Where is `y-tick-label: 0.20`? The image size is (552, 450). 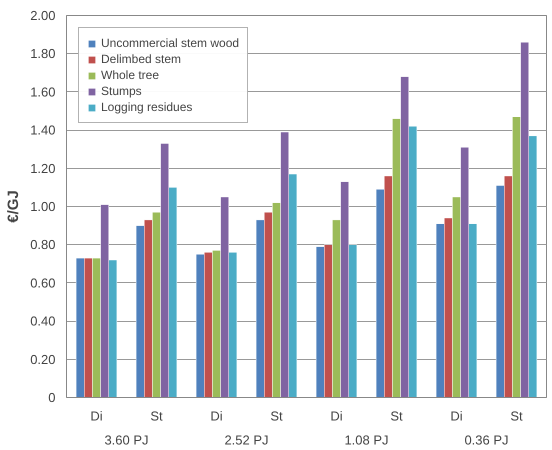 y-tick-label: 0.20 is located at coordinates (43, 359).